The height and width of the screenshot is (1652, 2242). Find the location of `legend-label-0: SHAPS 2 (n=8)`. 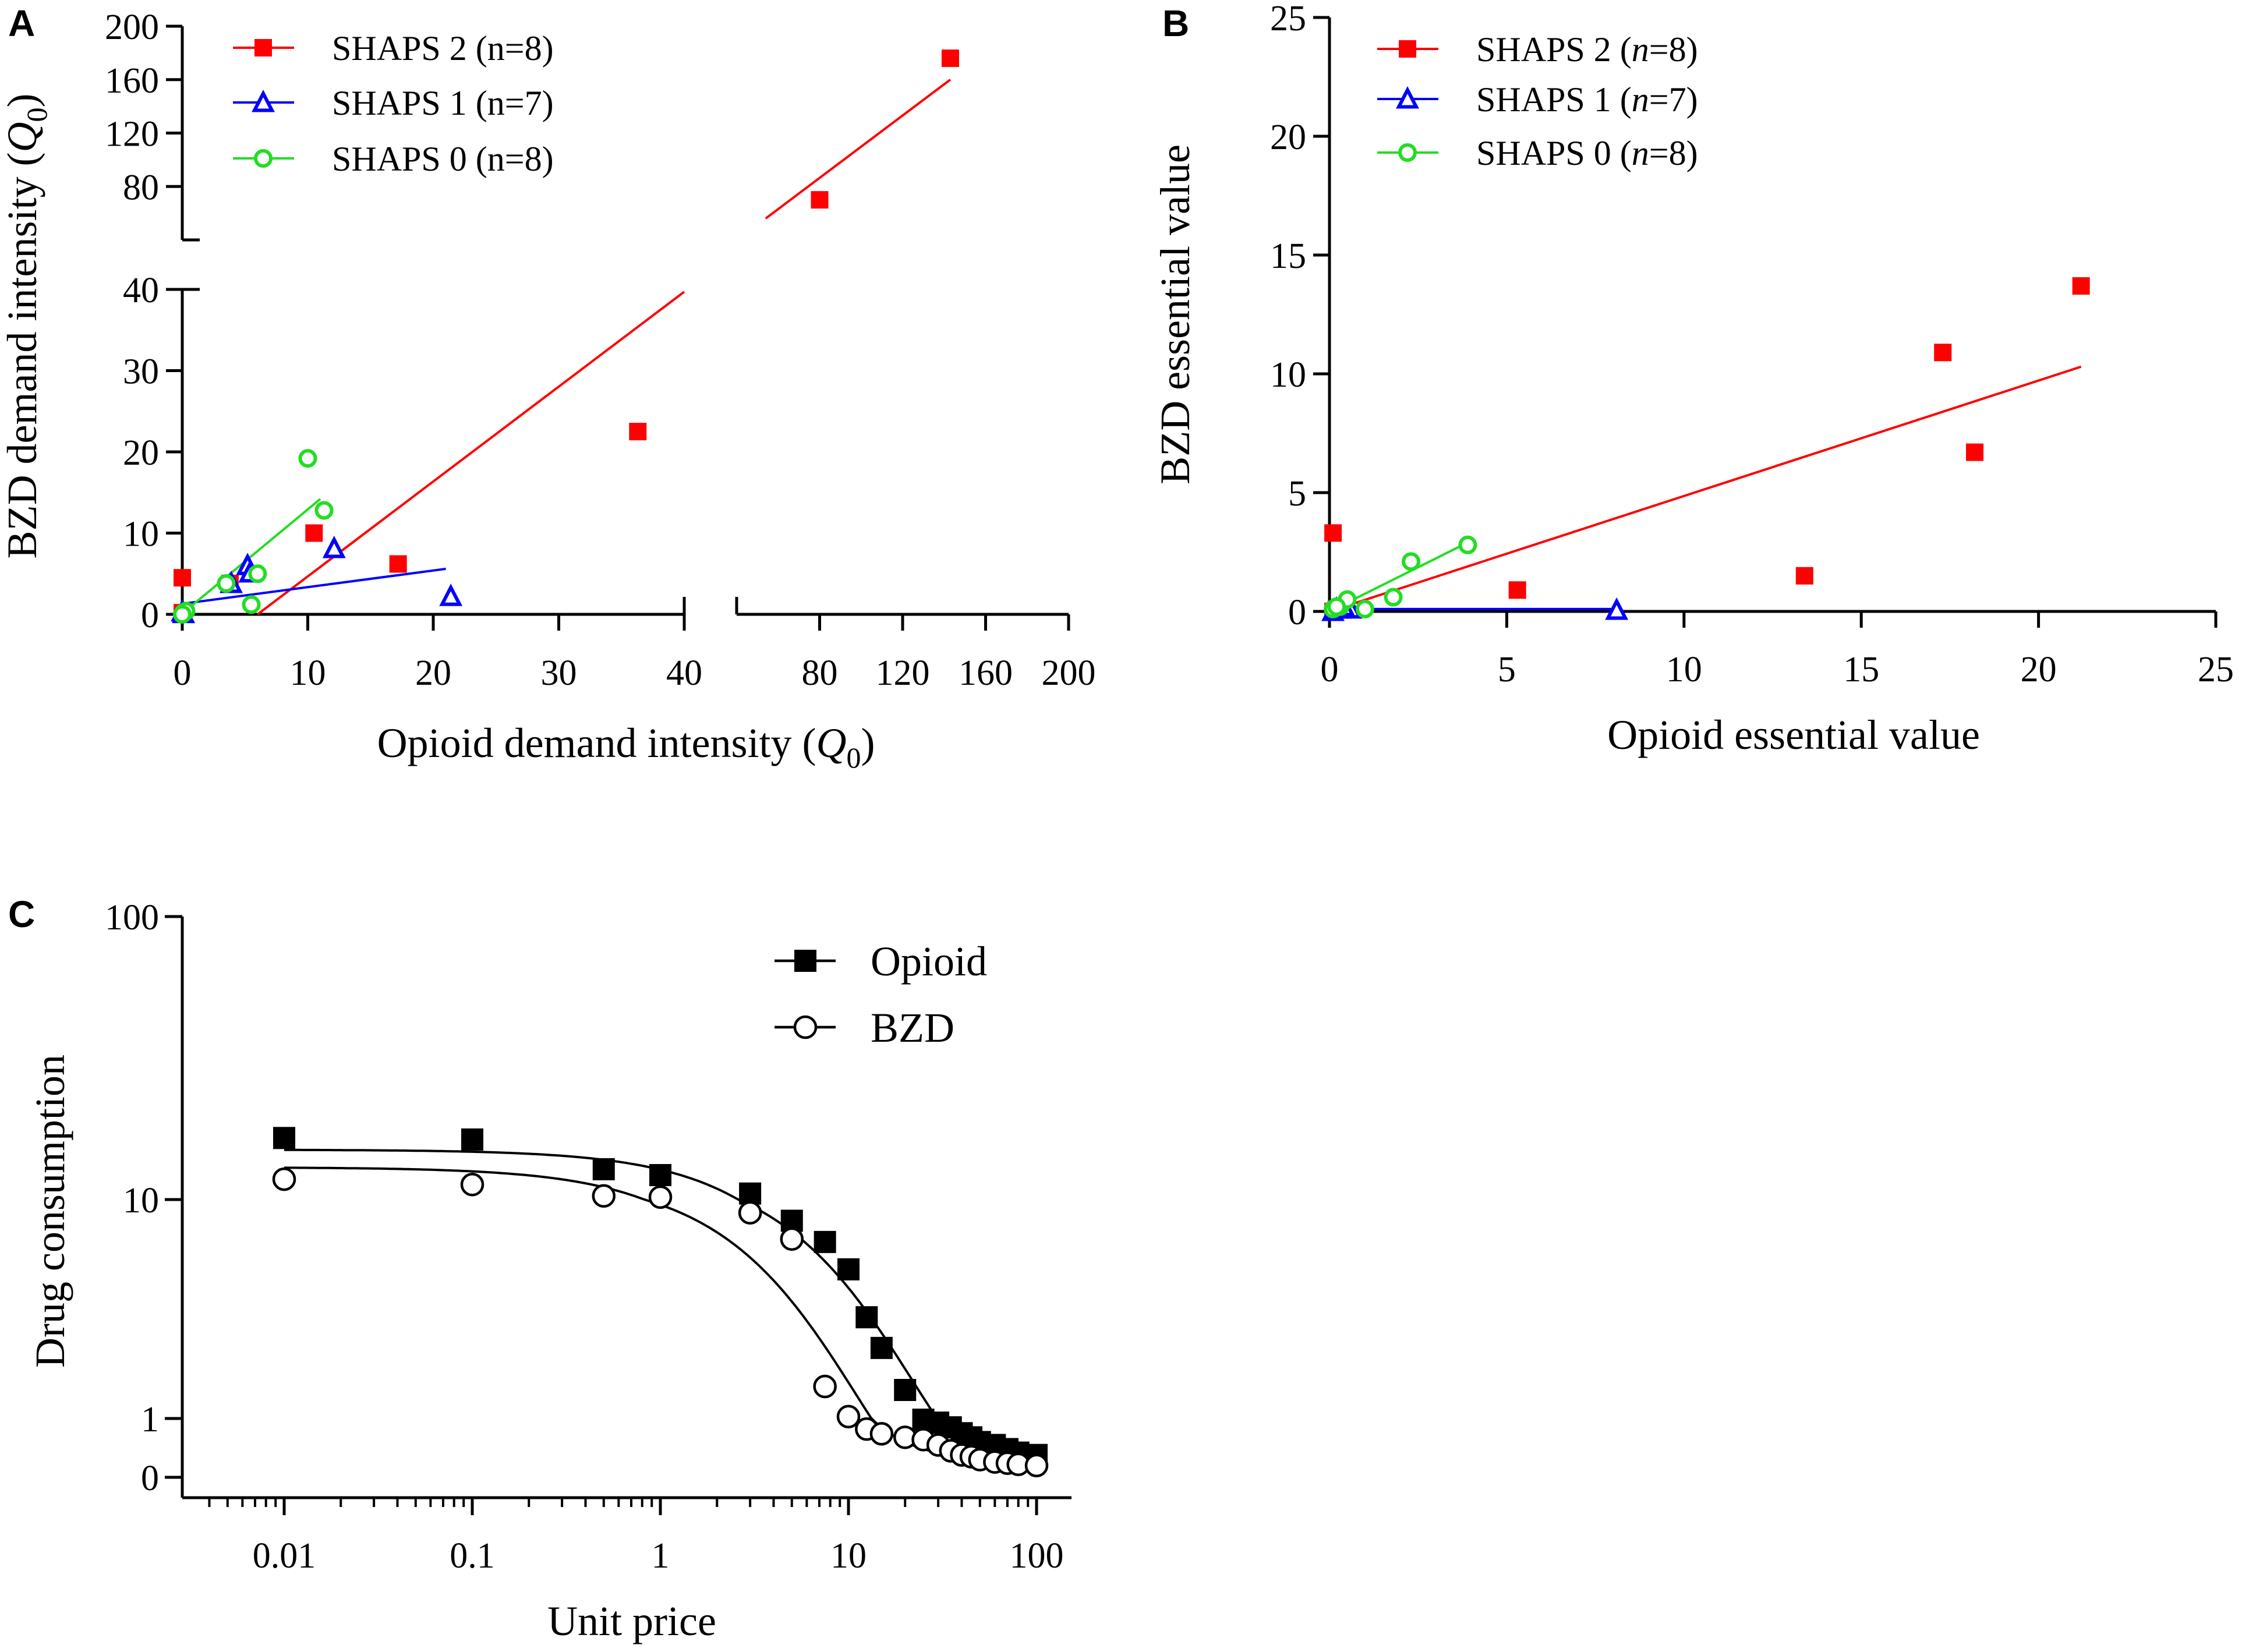

legend-label-0: SHAPS 2 (n=8) is located at coordinates (443, 48).